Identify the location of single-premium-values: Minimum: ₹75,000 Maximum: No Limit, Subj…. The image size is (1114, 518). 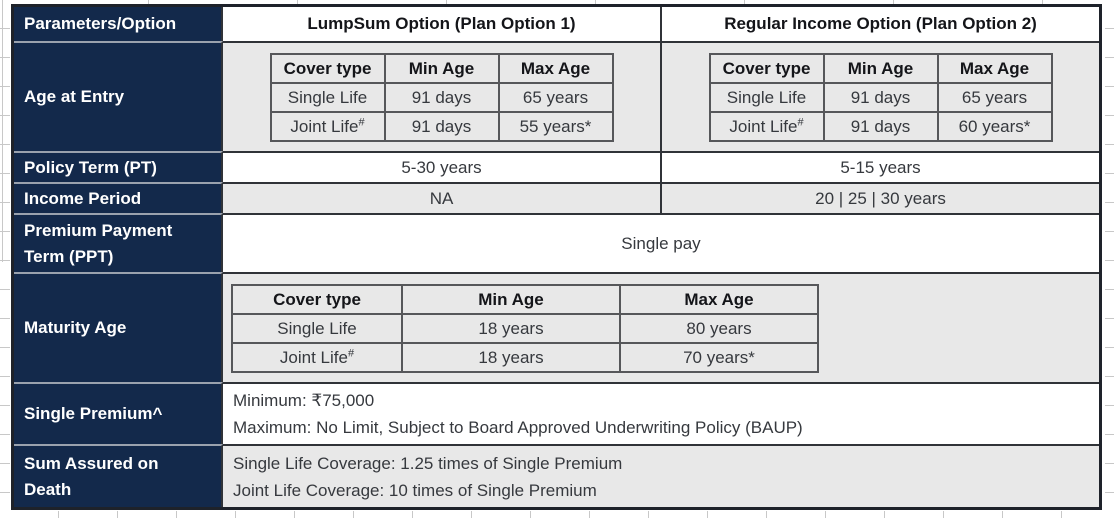
(661, 414).